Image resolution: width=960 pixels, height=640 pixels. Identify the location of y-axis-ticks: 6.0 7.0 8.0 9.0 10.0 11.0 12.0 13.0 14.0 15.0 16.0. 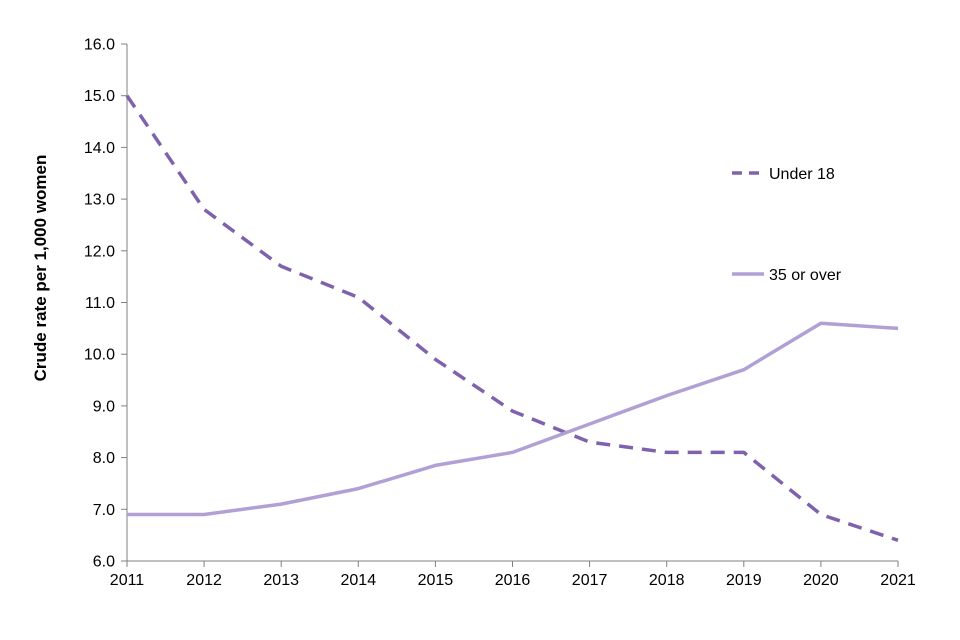
(105, 304).